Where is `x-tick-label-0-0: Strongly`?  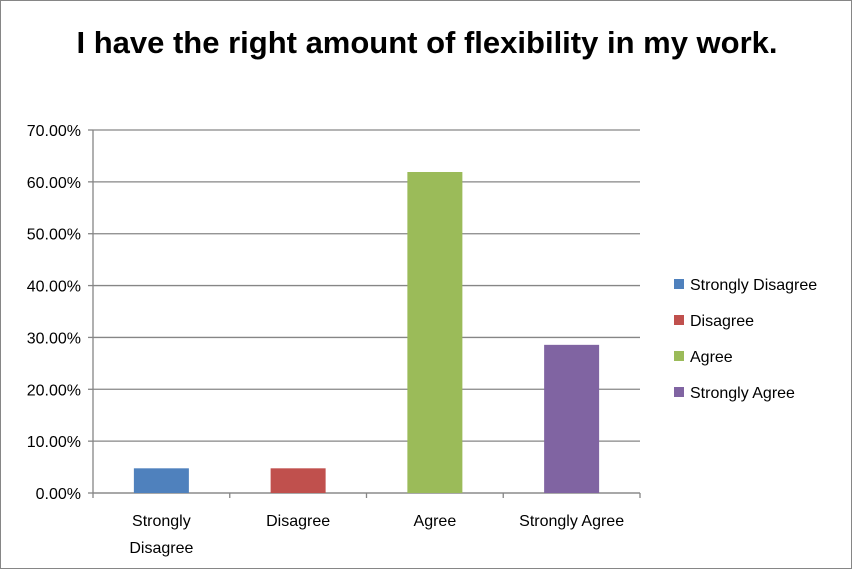 x-tick-label-0-0: Strongly is located at coordinates (161, 521).